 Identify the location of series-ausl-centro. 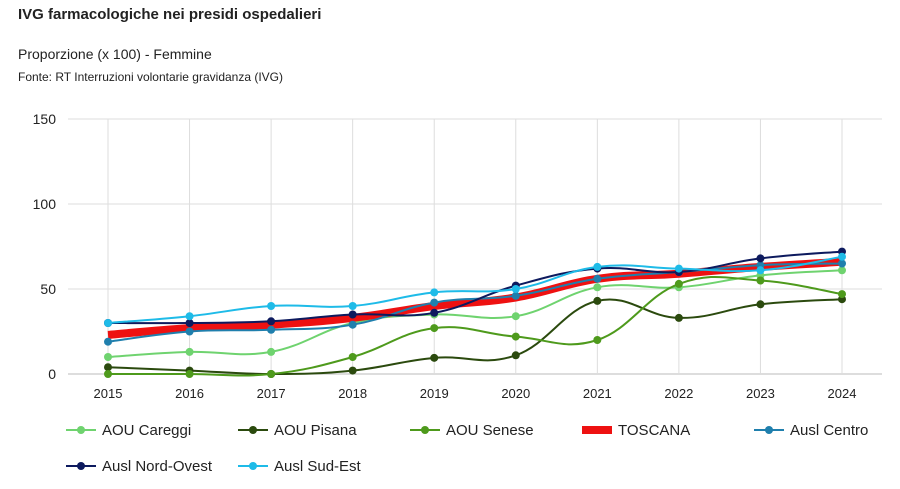
(475, 302).